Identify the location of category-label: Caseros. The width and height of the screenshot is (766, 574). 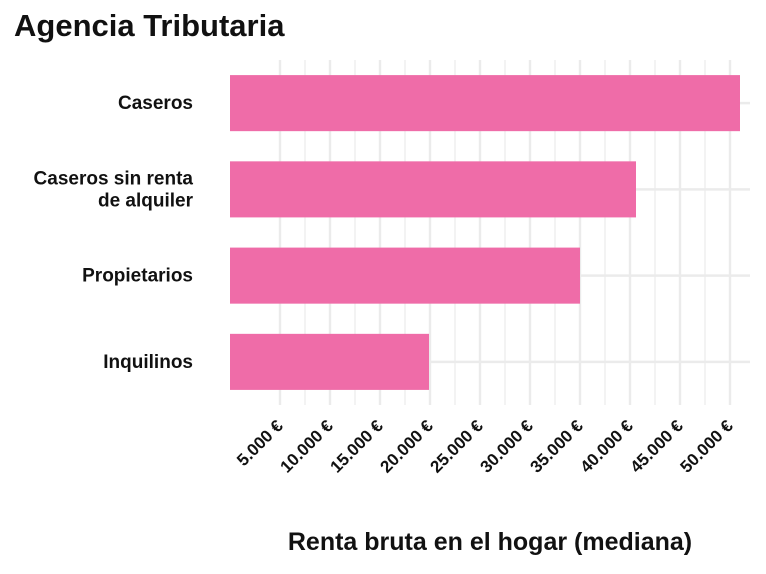
(155, 103).